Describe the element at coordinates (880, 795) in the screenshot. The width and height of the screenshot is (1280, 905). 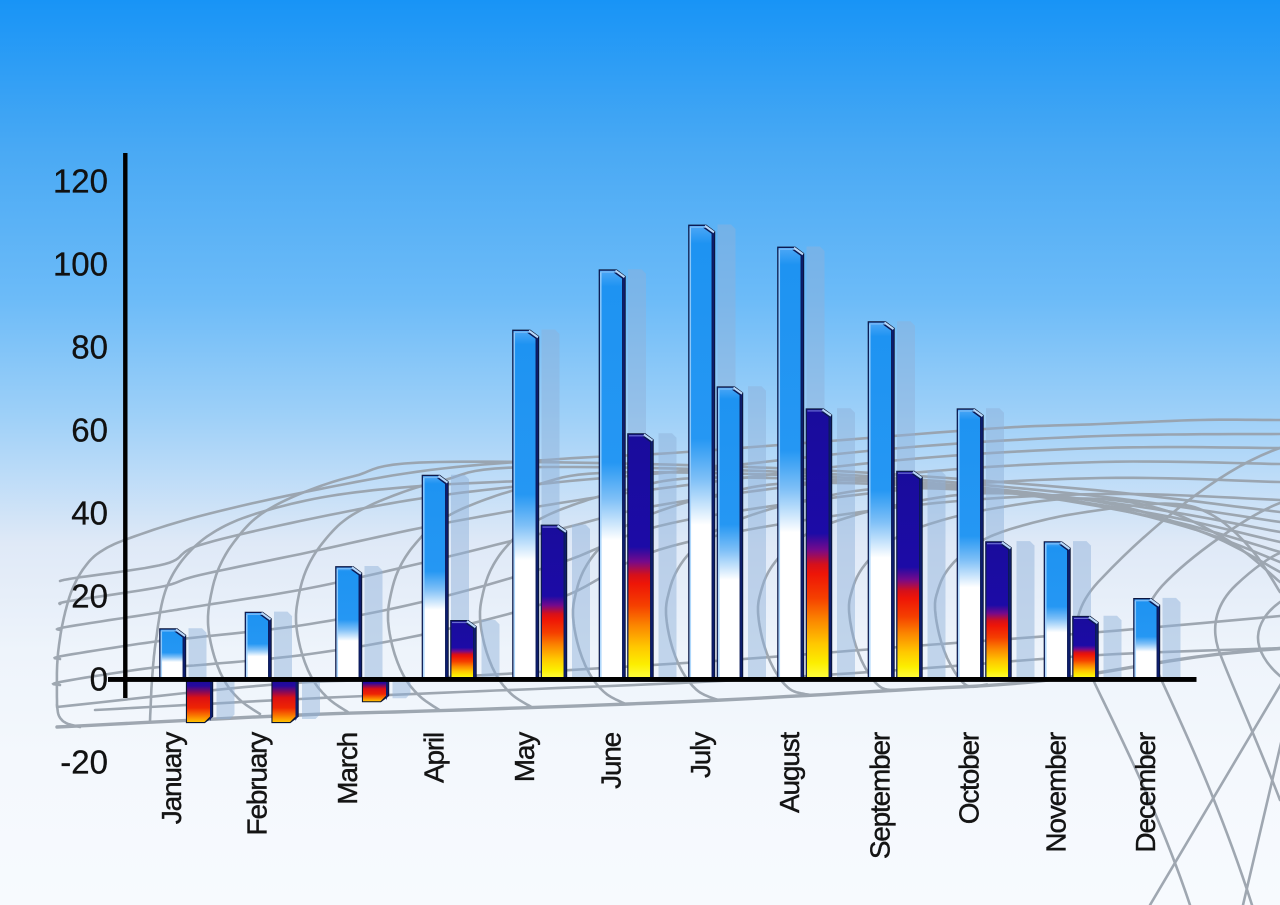
I see `svg-text: September` at that location.